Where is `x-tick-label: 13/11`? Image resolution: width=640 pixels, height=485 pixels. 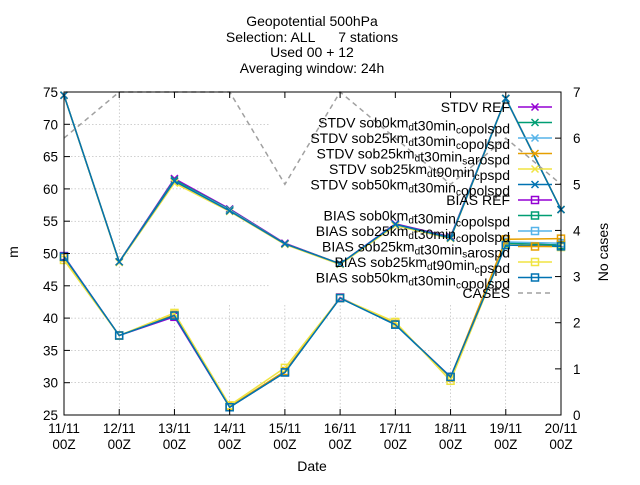
x-tick-label: 13/11 is located at coordinates (174, 428).